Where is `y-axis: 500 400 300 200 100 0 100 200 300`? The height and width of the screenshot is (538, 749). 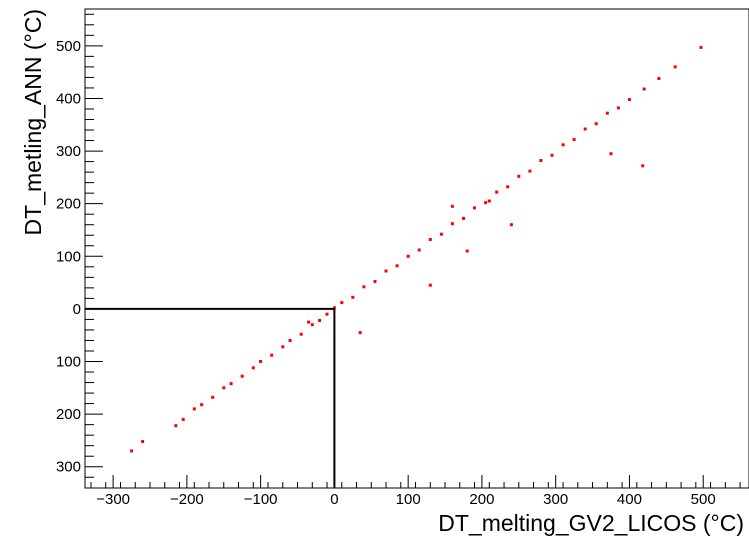
y-axis: 500 400 300 200 100 0 100 200 300 is located at coordinates (79, 245).